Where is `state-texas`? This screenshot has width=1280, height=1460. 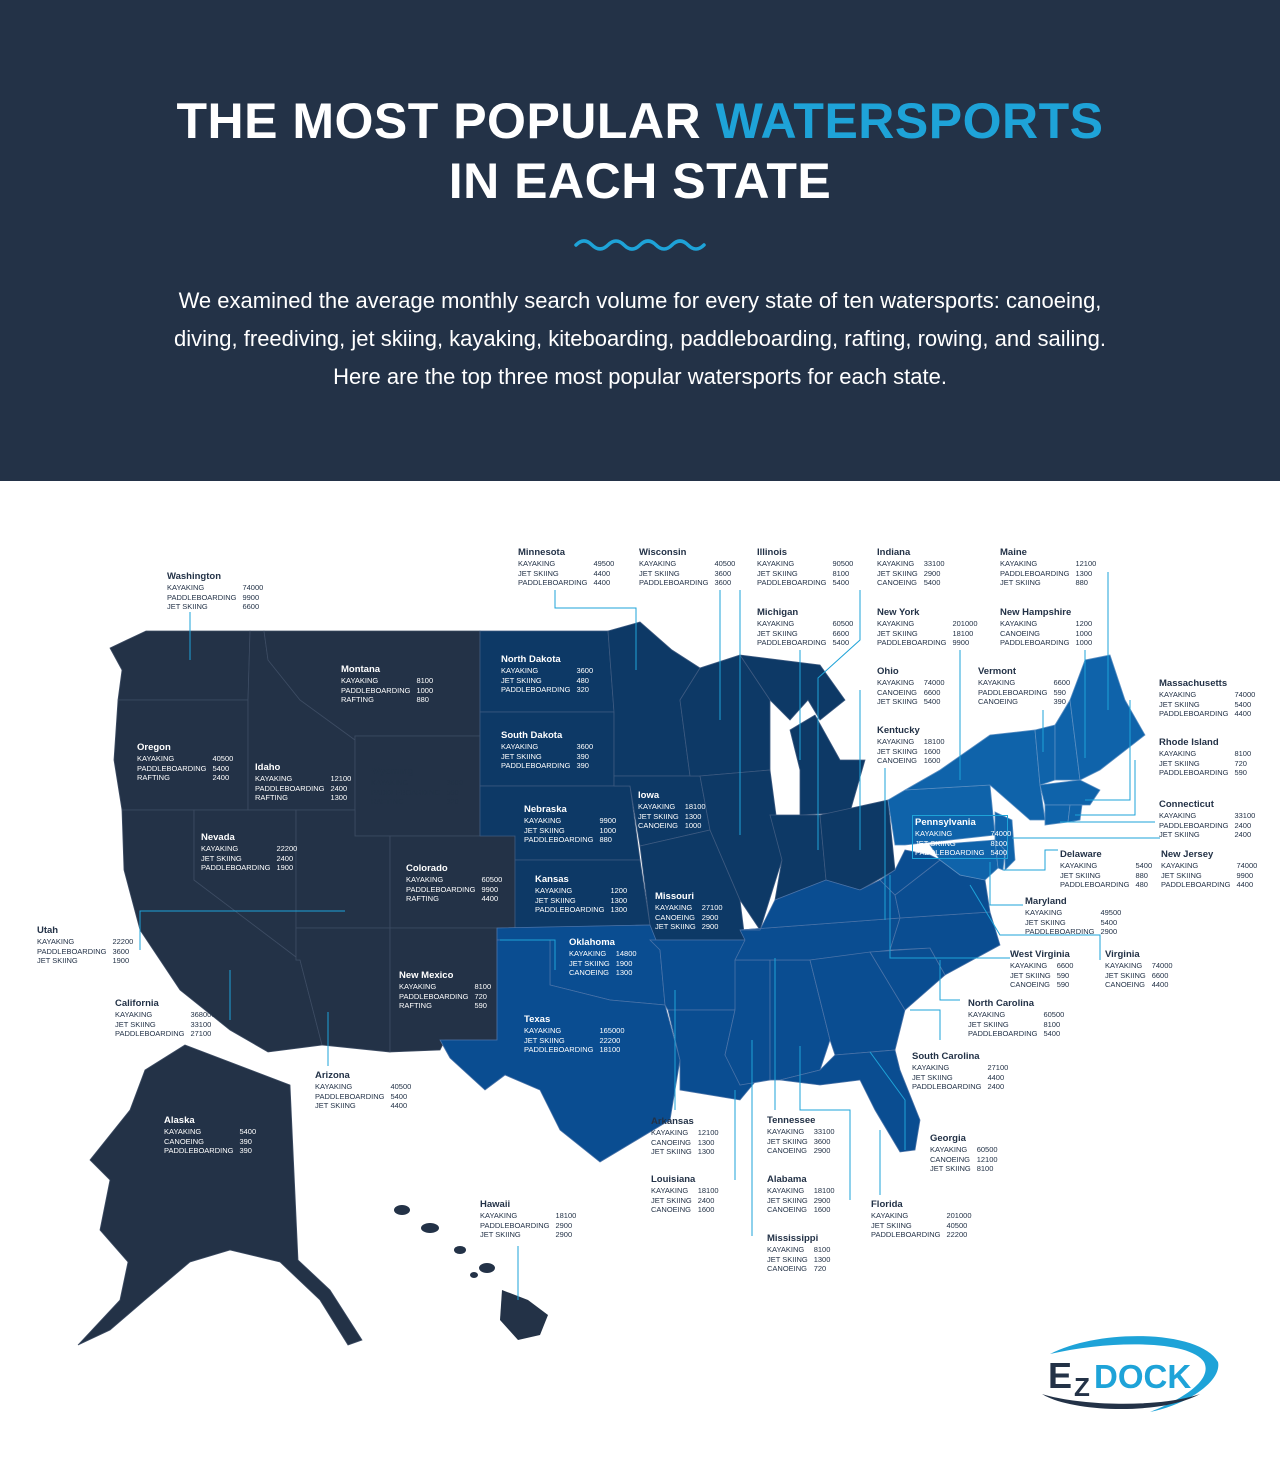 state-texas is located at coordinates (560, 1051).